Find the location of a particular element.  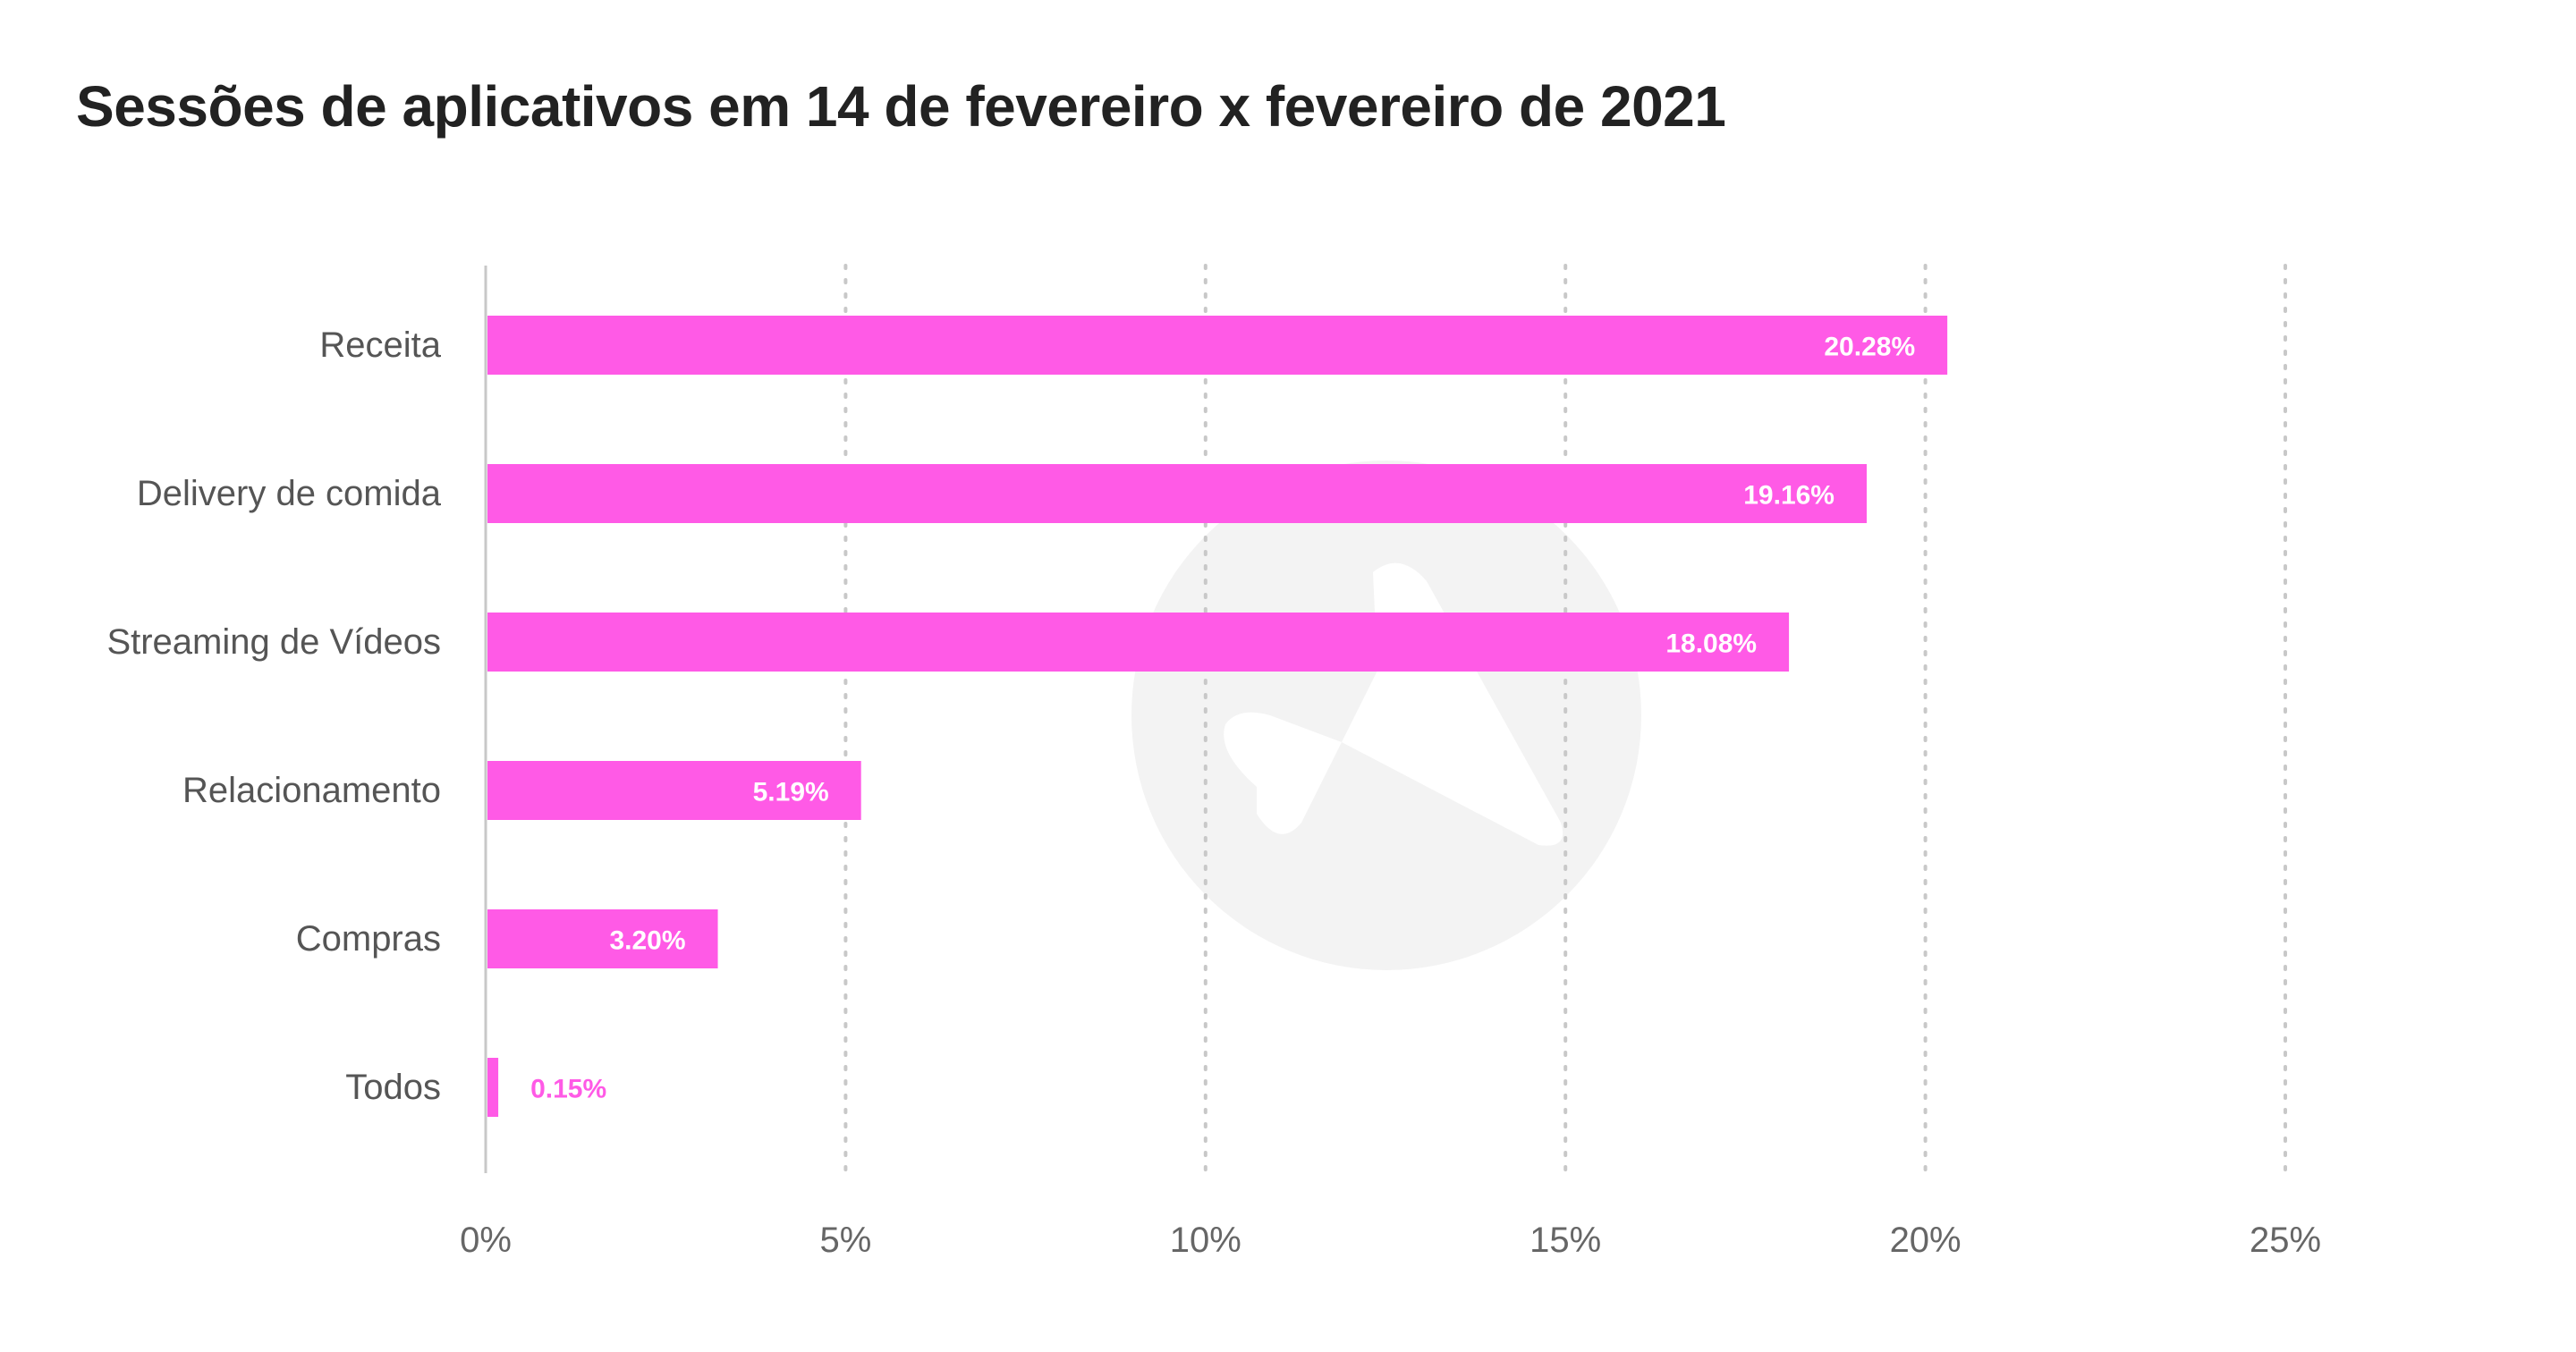

data-label: 3.20% is located at coordinates (647, 941).